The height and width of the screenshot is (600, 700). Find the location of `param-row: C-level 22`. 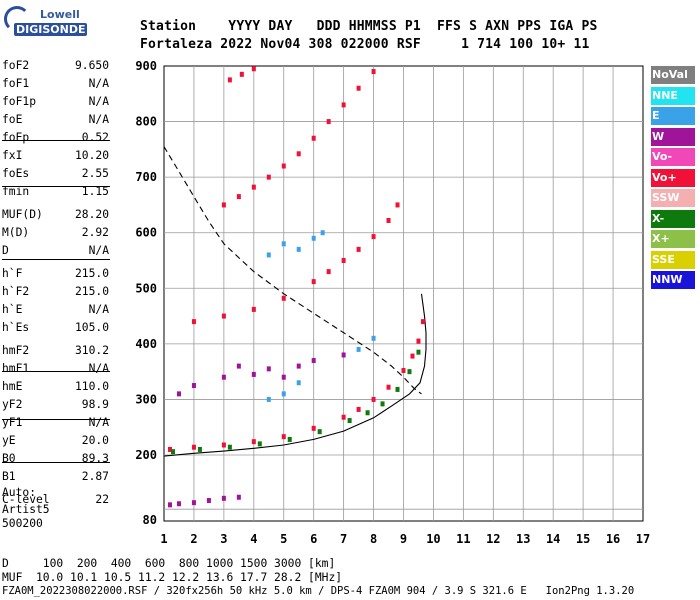

param-row: C-level 22 is located at coordinates (55, 502).